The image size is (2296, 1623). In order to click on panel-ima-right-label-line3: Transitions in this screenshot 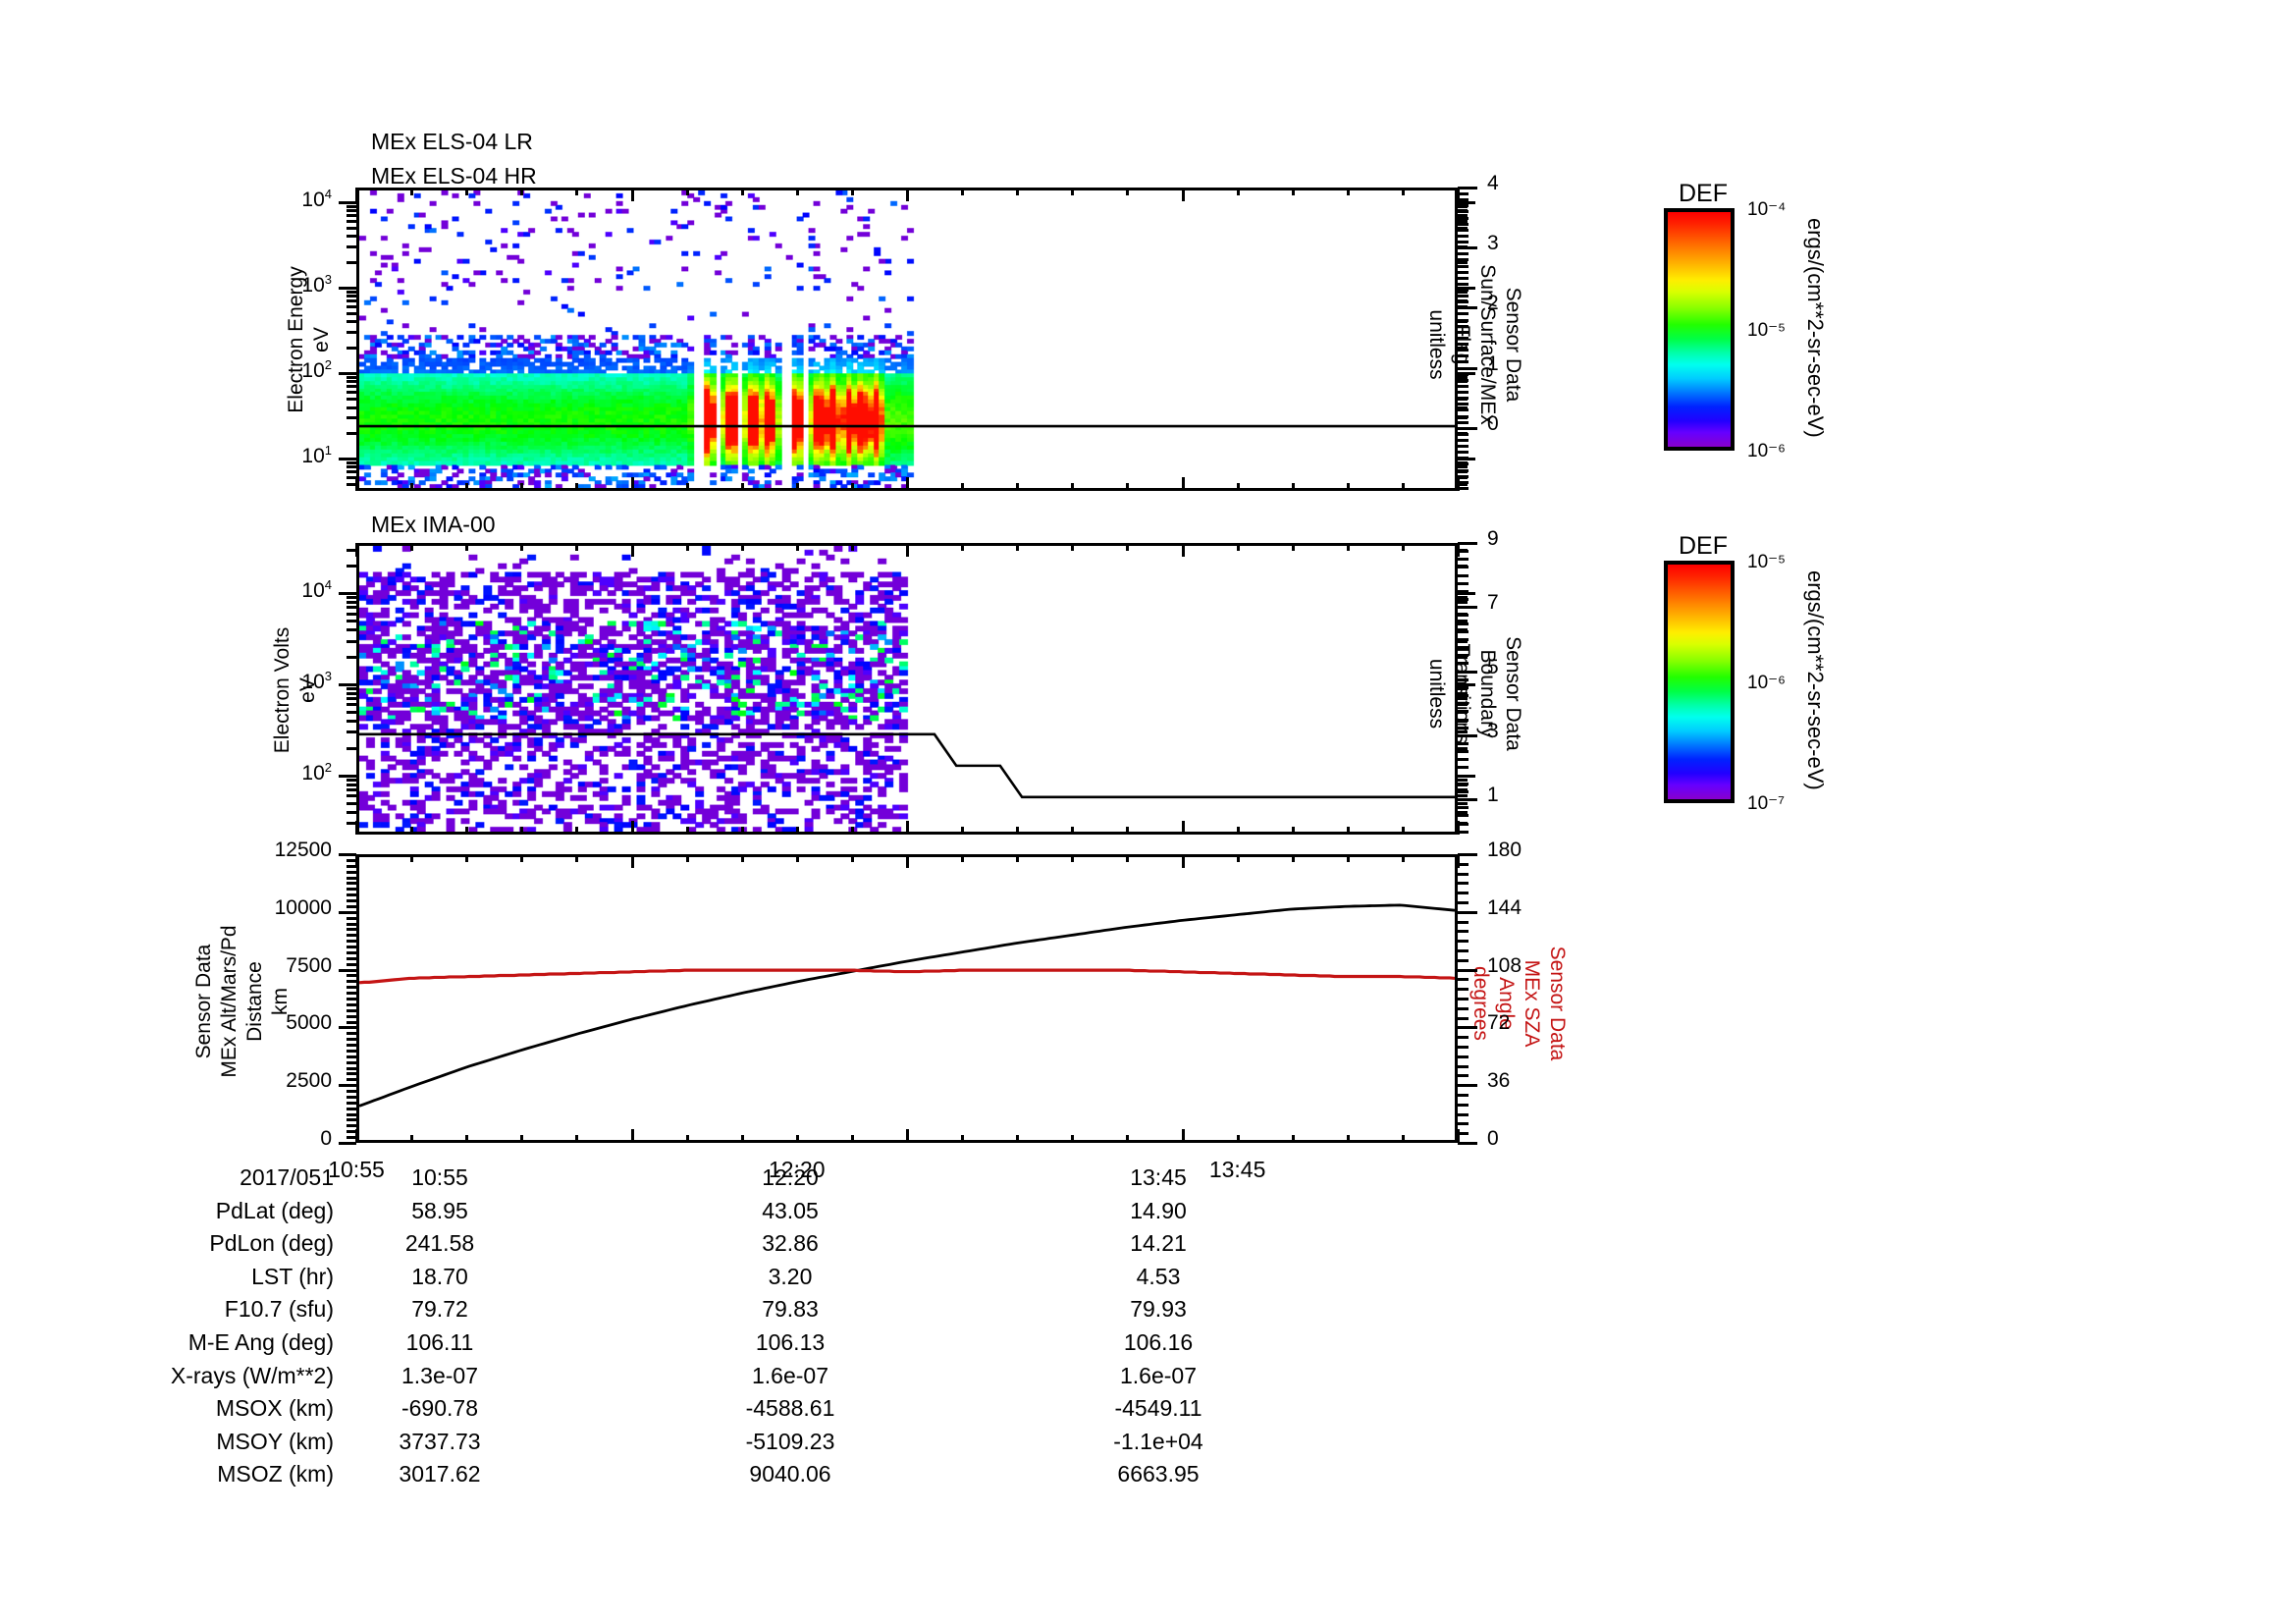, I will do `click(1462, 693)`.